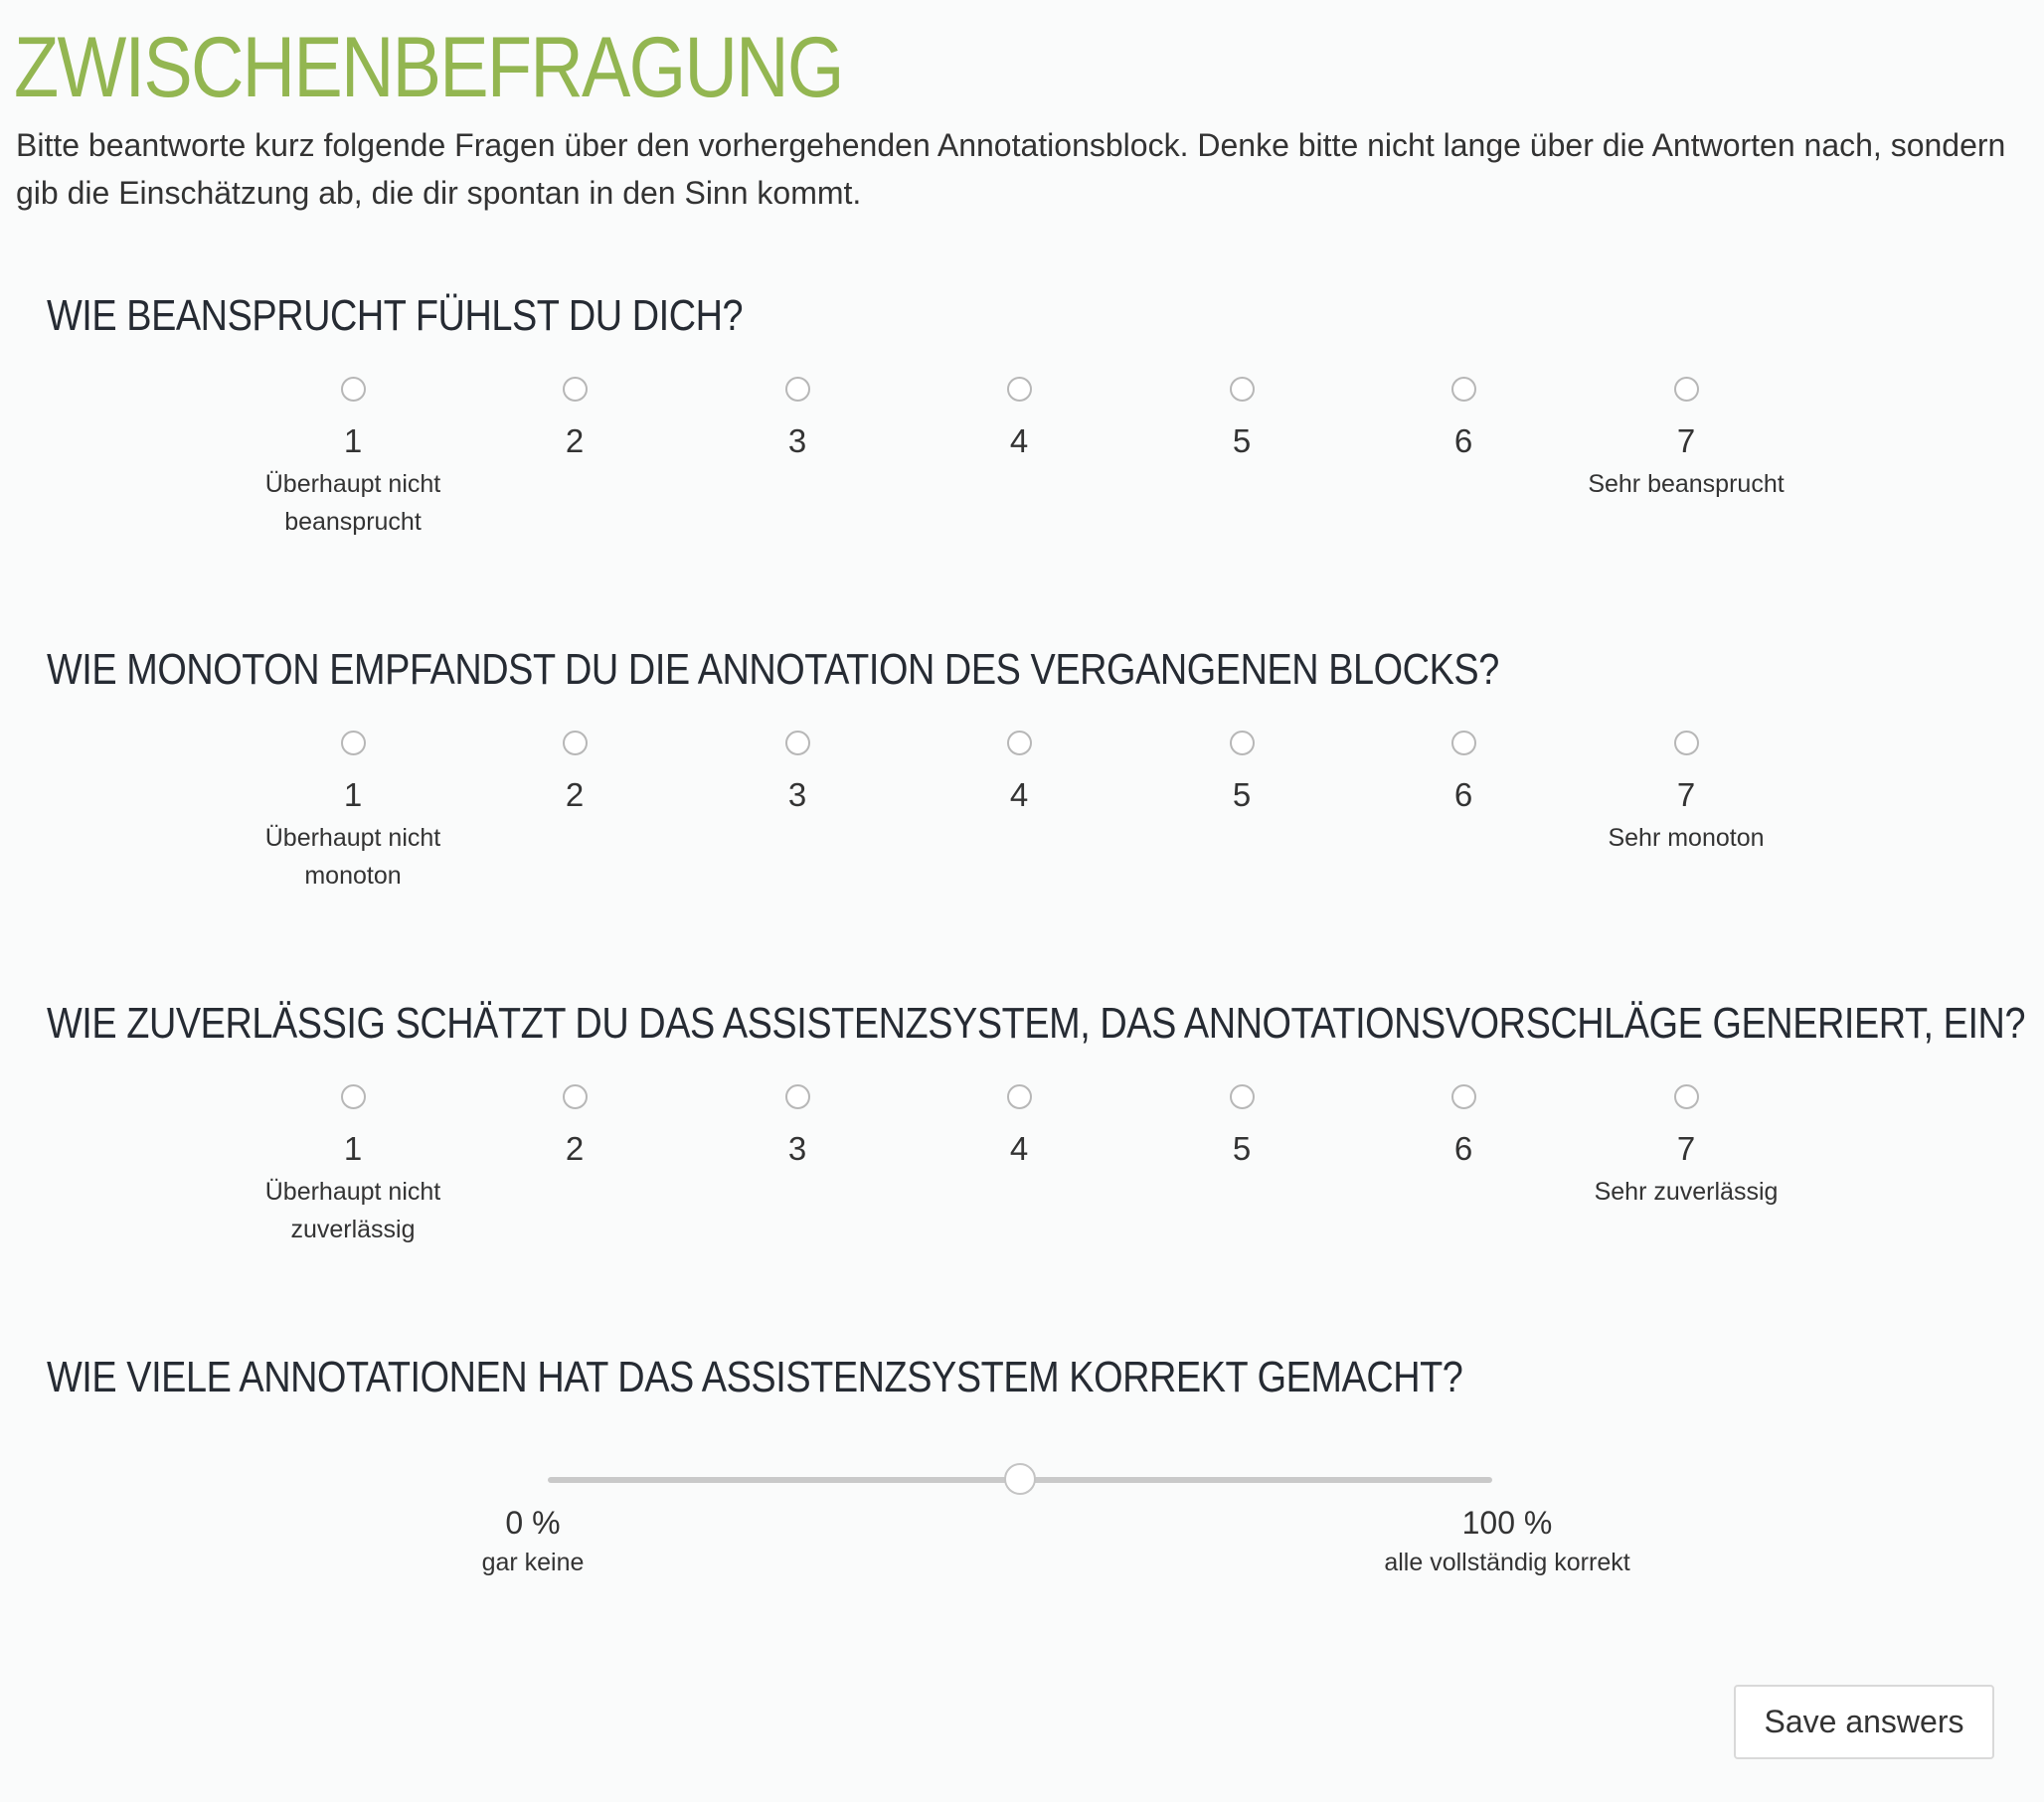  Describe the element at coordinates (798, 773) in the screenshot. I see `question-2-option-3: 3` at that location.